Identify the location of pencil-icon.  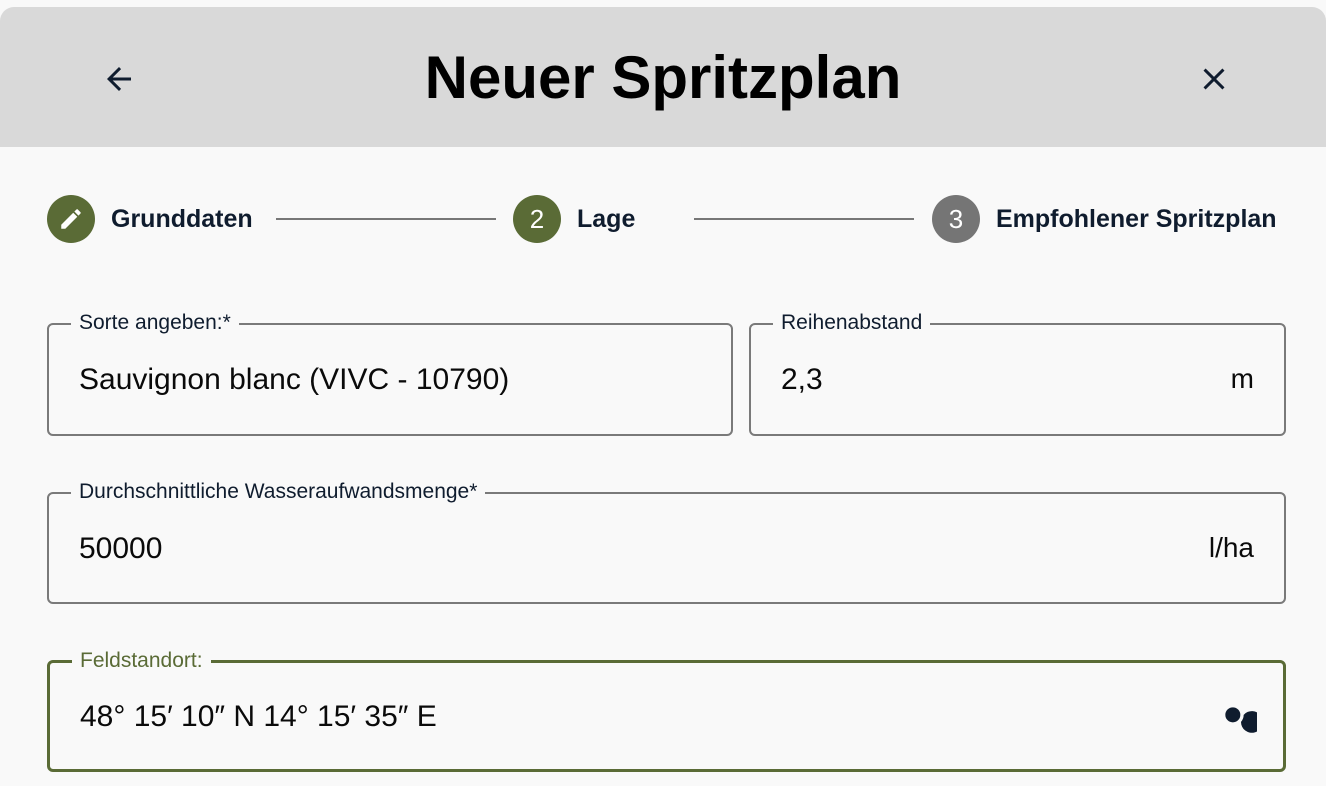
(71, 219).